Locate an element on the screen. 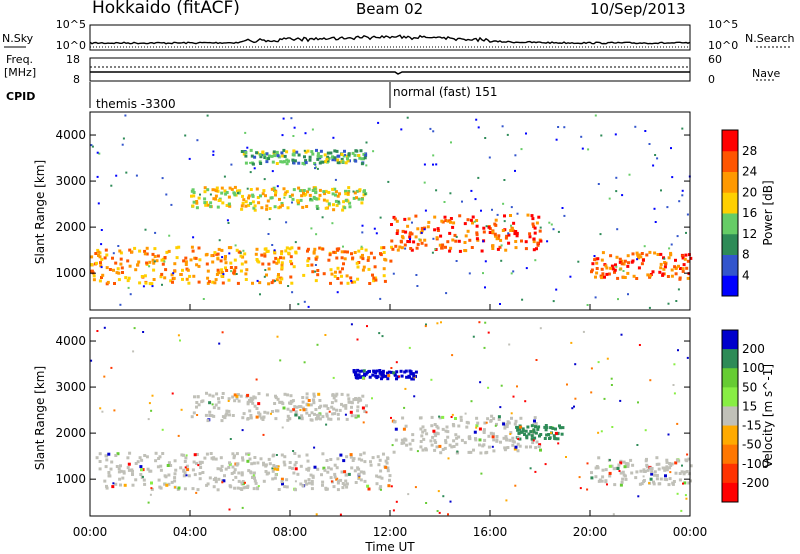 The image size is (800, 554). power-ylabel: Slant Range [km] is located at coordinates (40, 212).